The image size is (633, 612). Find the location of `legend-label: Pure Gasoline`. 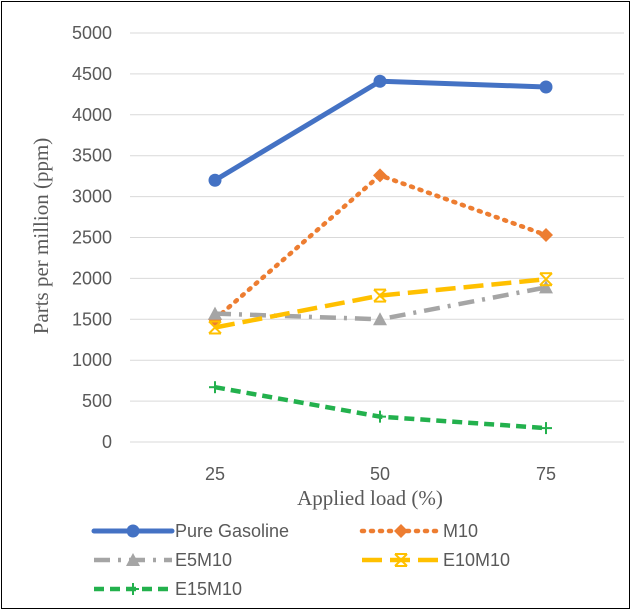

legend-label: Pure Gasoline is located at coordinates (232, 531).